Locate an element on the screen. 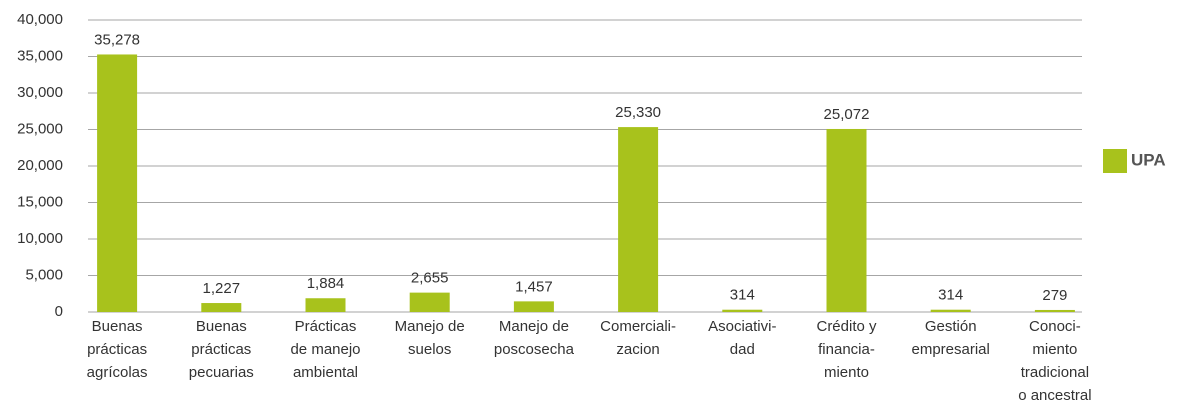 Image resolution: width=1182 pixels, height=419 pixels. y-tick-label: 5,000 is located at coordinates (44, 274).